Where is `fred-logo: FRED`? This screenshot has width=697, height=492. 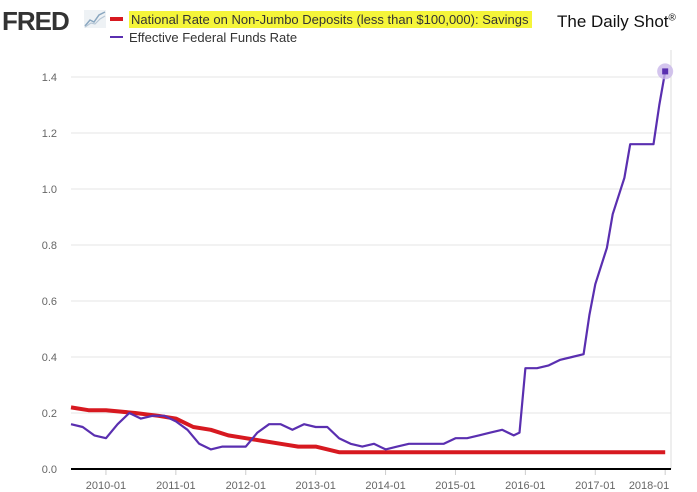 fred-logo: FRED is located at coordinates (36, 21).